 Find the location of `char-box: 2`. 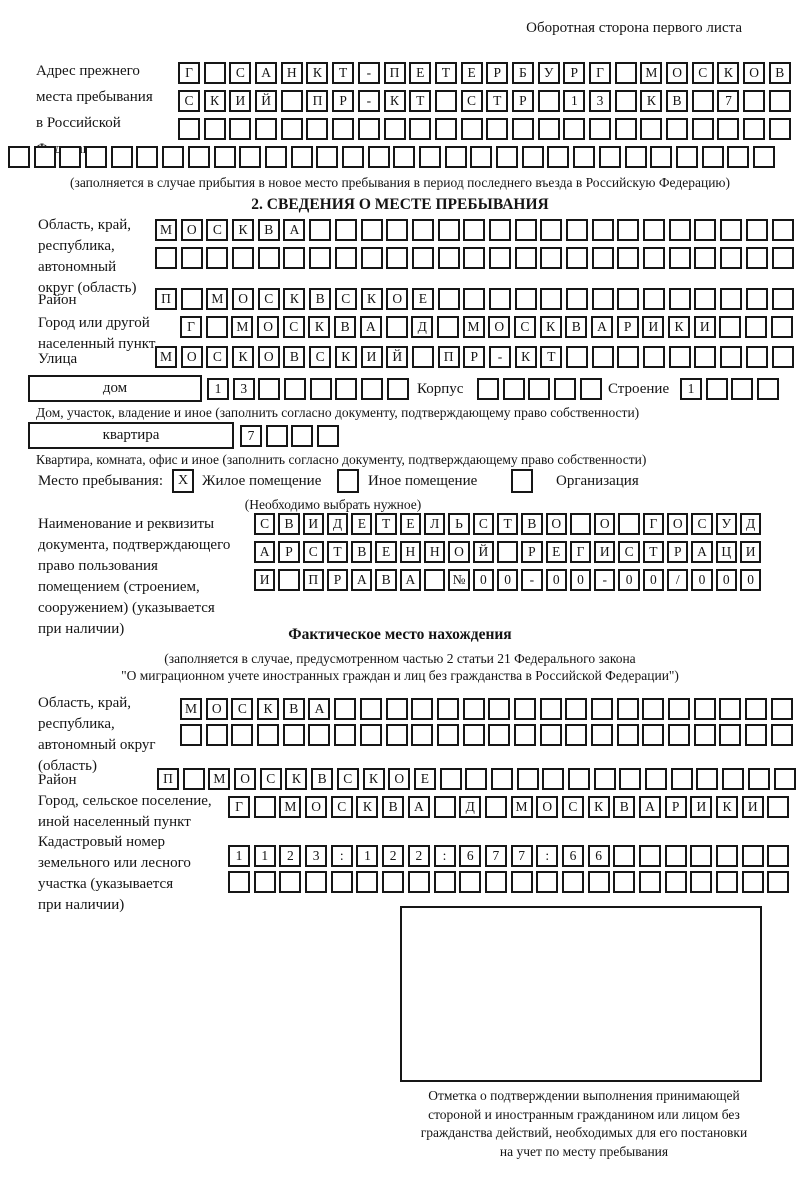

char-box: 2 is located at coordinates (418, 856).